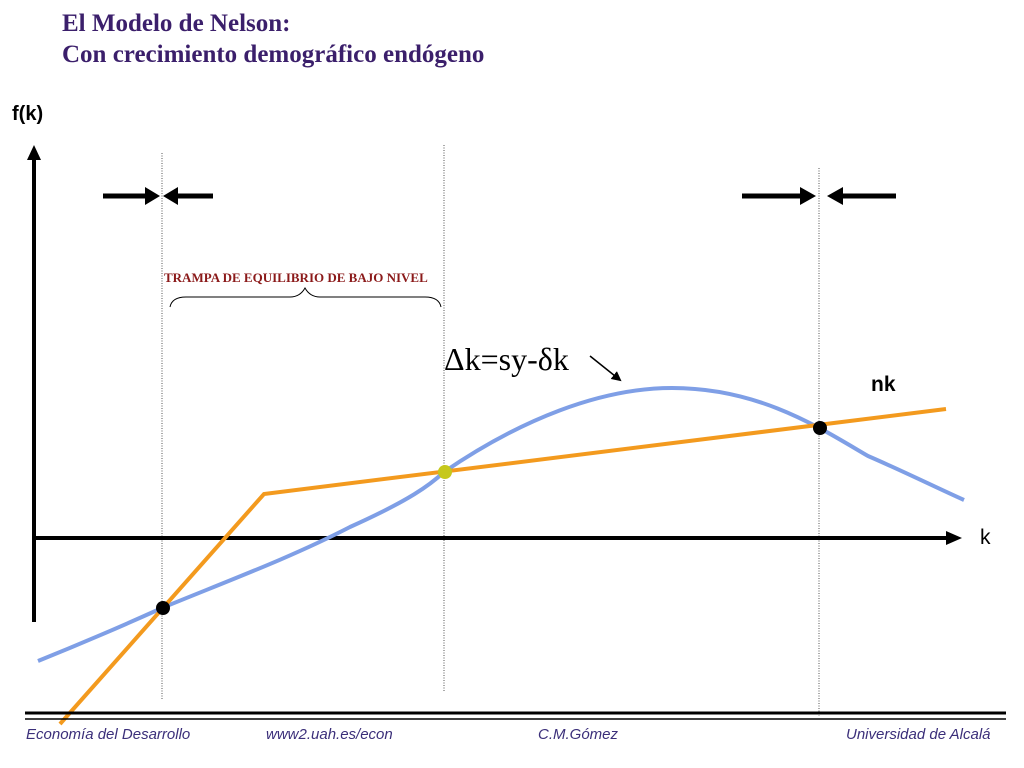 The width and height of the screenshot is (1024, 768). Describe the element at coordinates (918, 734) in the screenshot. I see `footer-university: Universidad de Alcalá` at that location.